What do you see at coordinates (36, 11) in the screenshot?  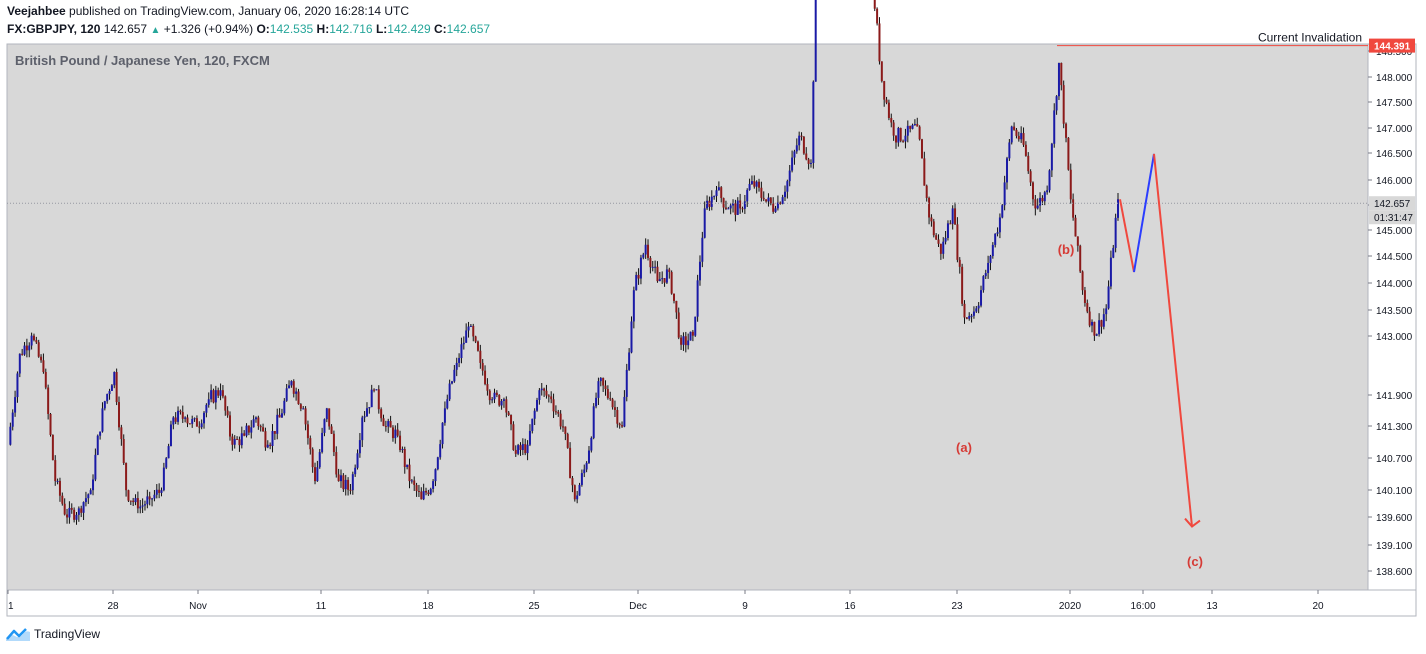 I see `author-name: Veejahbee` at bounding box center [36, 11].